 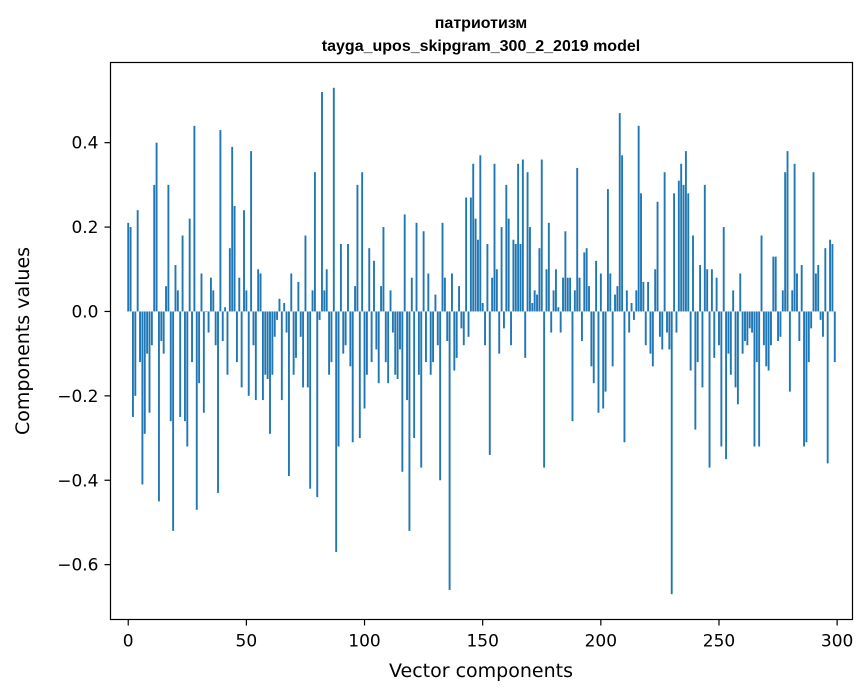 I want to click on x-tick-label: 100, so click(x=364, y=642).